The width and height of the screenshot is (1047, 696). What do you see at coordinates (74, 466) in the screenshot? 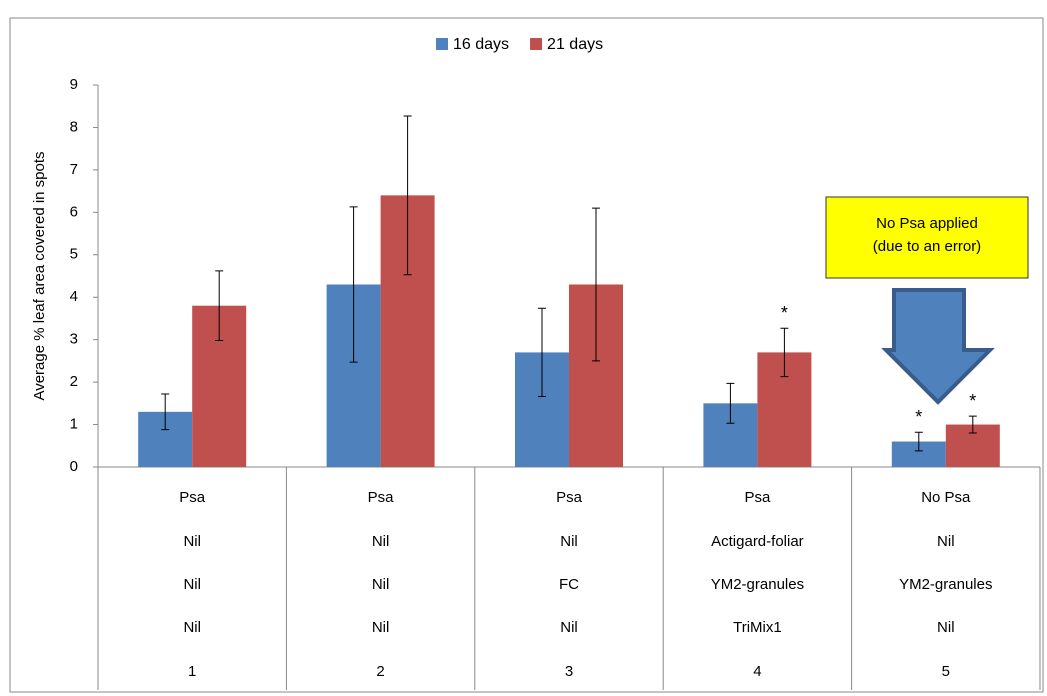
I see `y-tick-label: 0` at bounding box center [74, 466].